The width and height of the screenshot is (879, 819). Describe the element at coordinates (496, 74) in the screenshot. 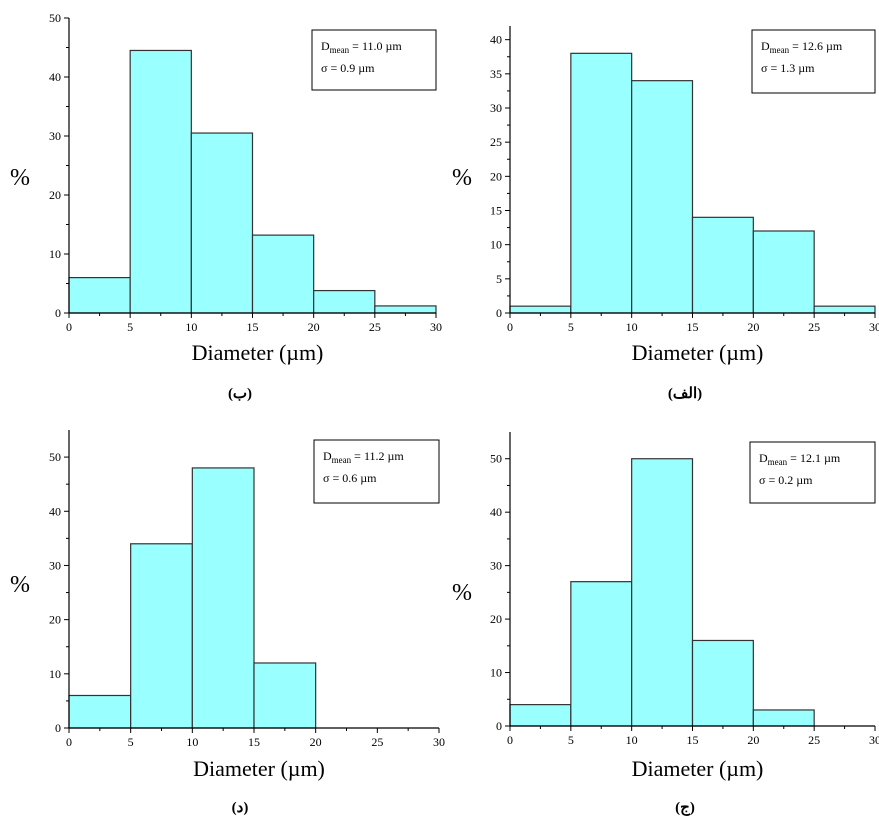

I see `y-tick-label: 35` at that location.